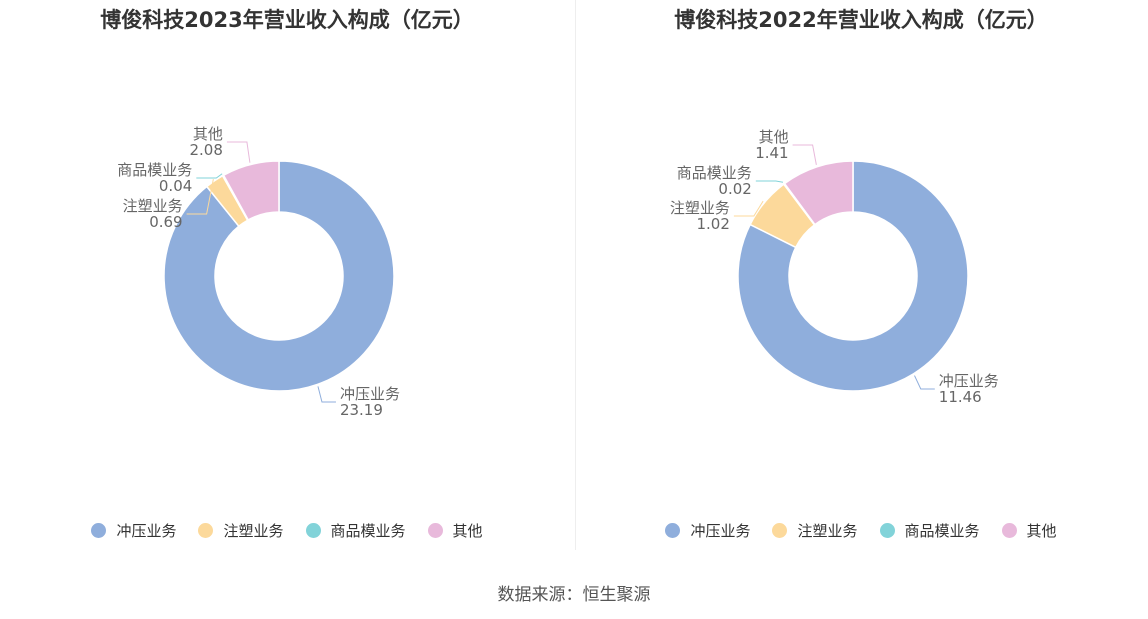  I want to click on slice-value-stamping: 11.46, so click(960, 397).